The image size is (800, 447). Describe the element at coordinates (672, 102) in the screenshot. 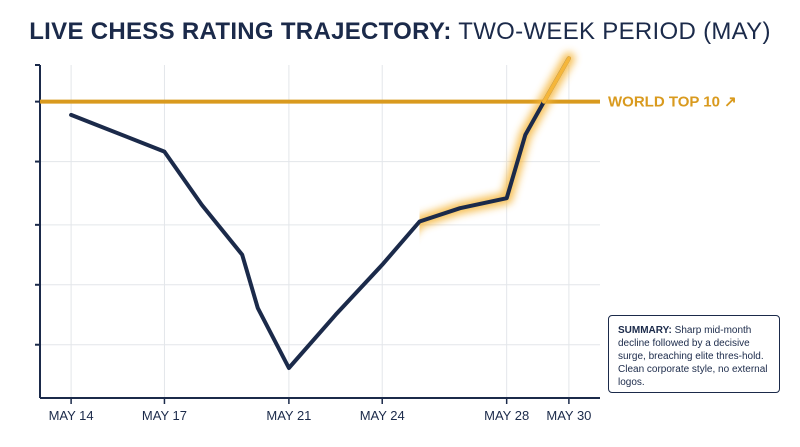

I see `threshold-label: WORLD TOP 10 ↗` at that location.